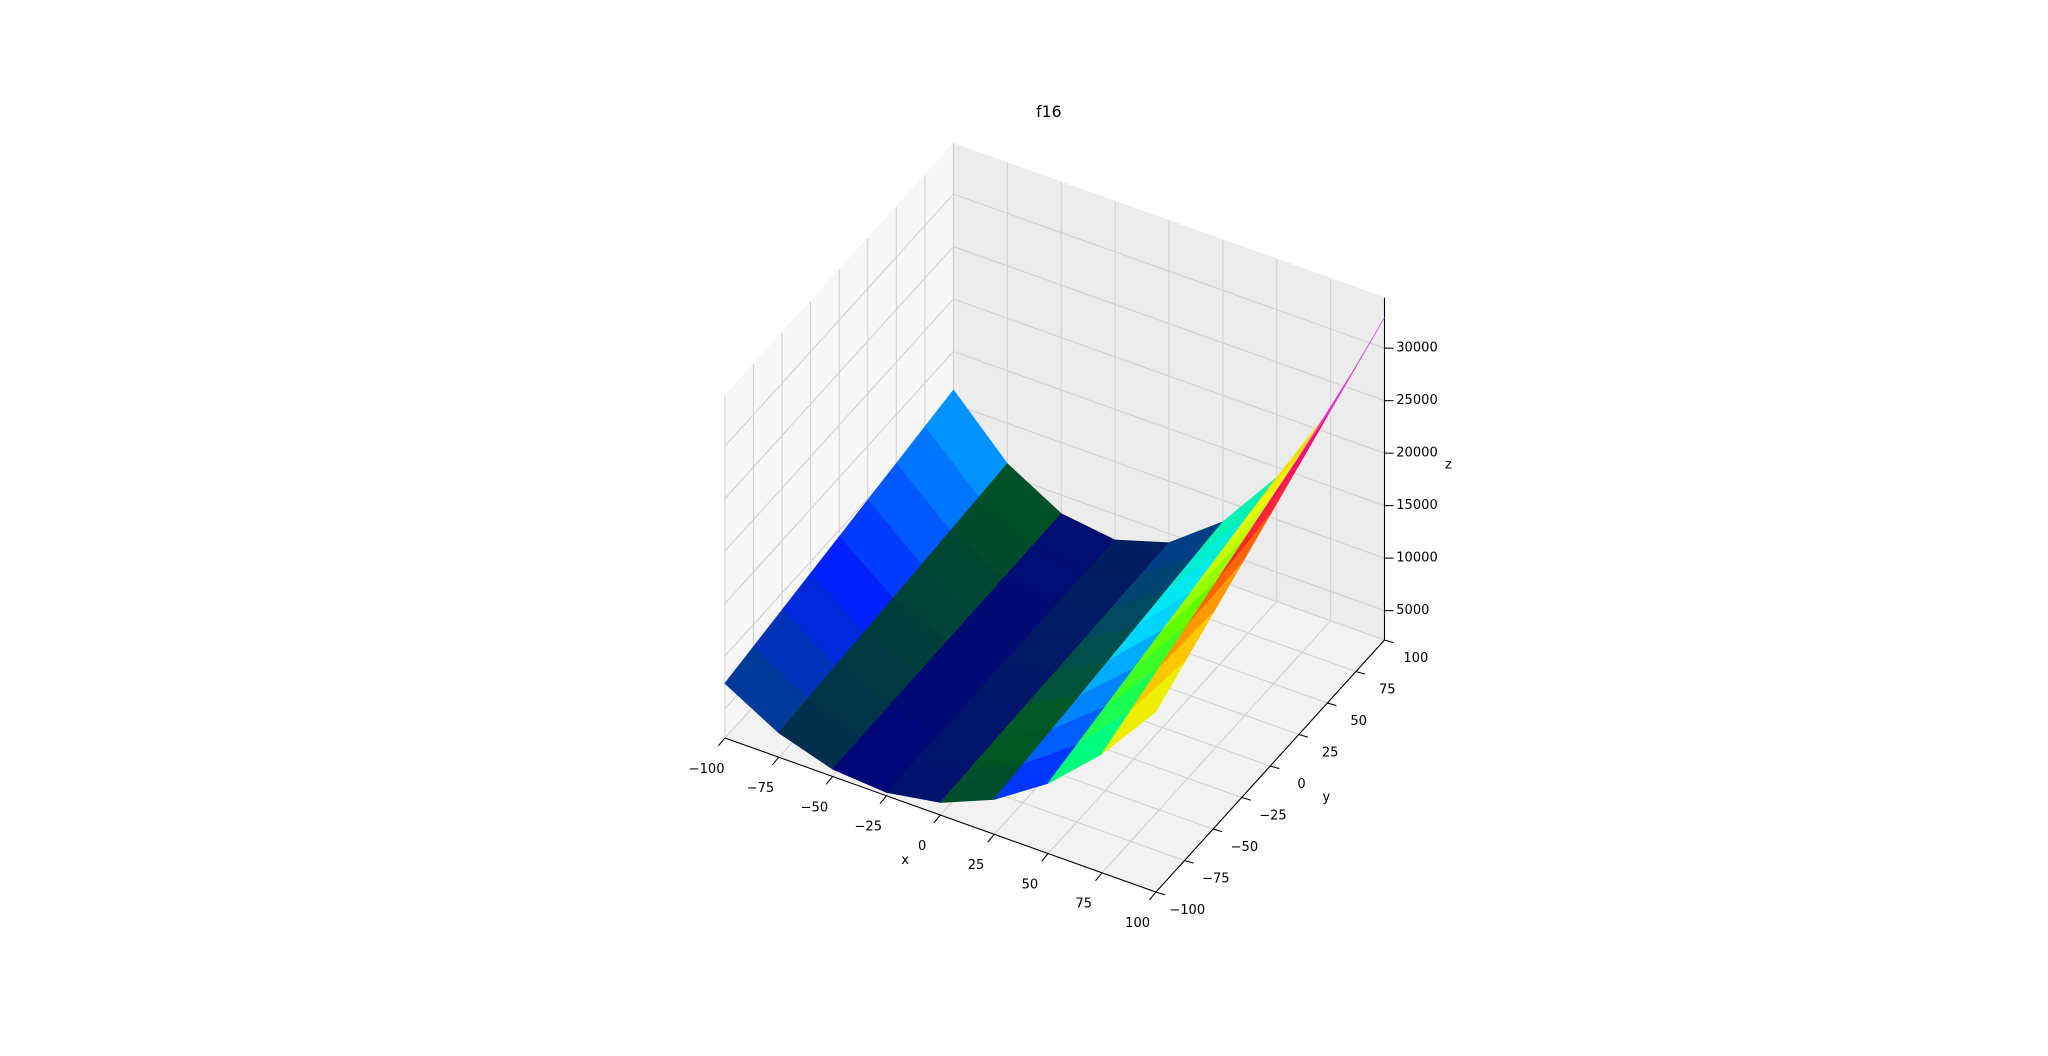 The height and width of the screenshot is (1056, 2048). I want to click on z-tick-label: 25000, so click(1417, 400).